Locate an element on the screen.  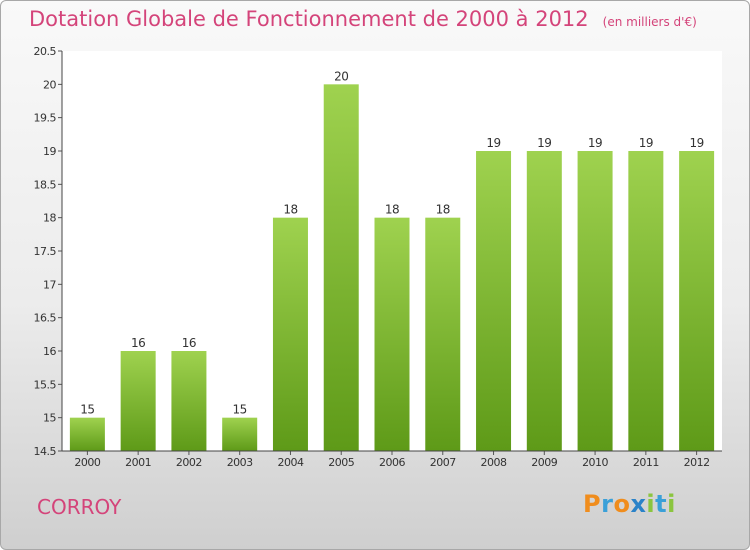
x-tick-label: 2001 is located at coordinates (138, 462).